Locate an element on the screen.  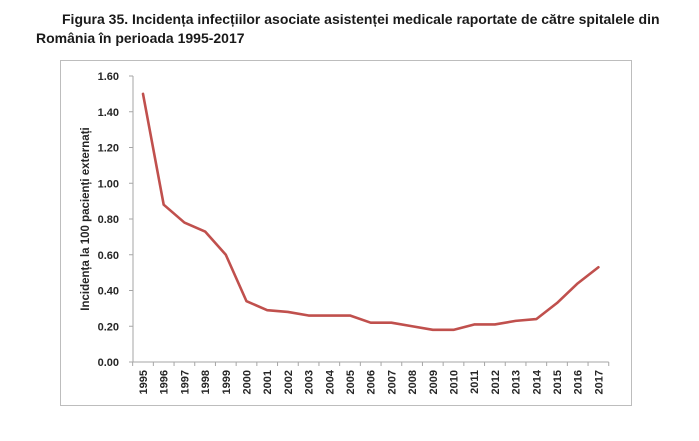
y-tick-label: 0.60 is located at coordinates (108, 256).